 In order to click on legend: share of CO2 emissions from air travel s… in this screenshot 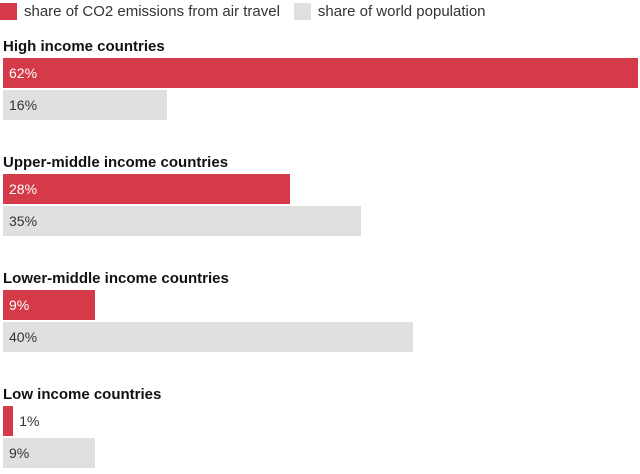, I will do `click(250, 11)`.